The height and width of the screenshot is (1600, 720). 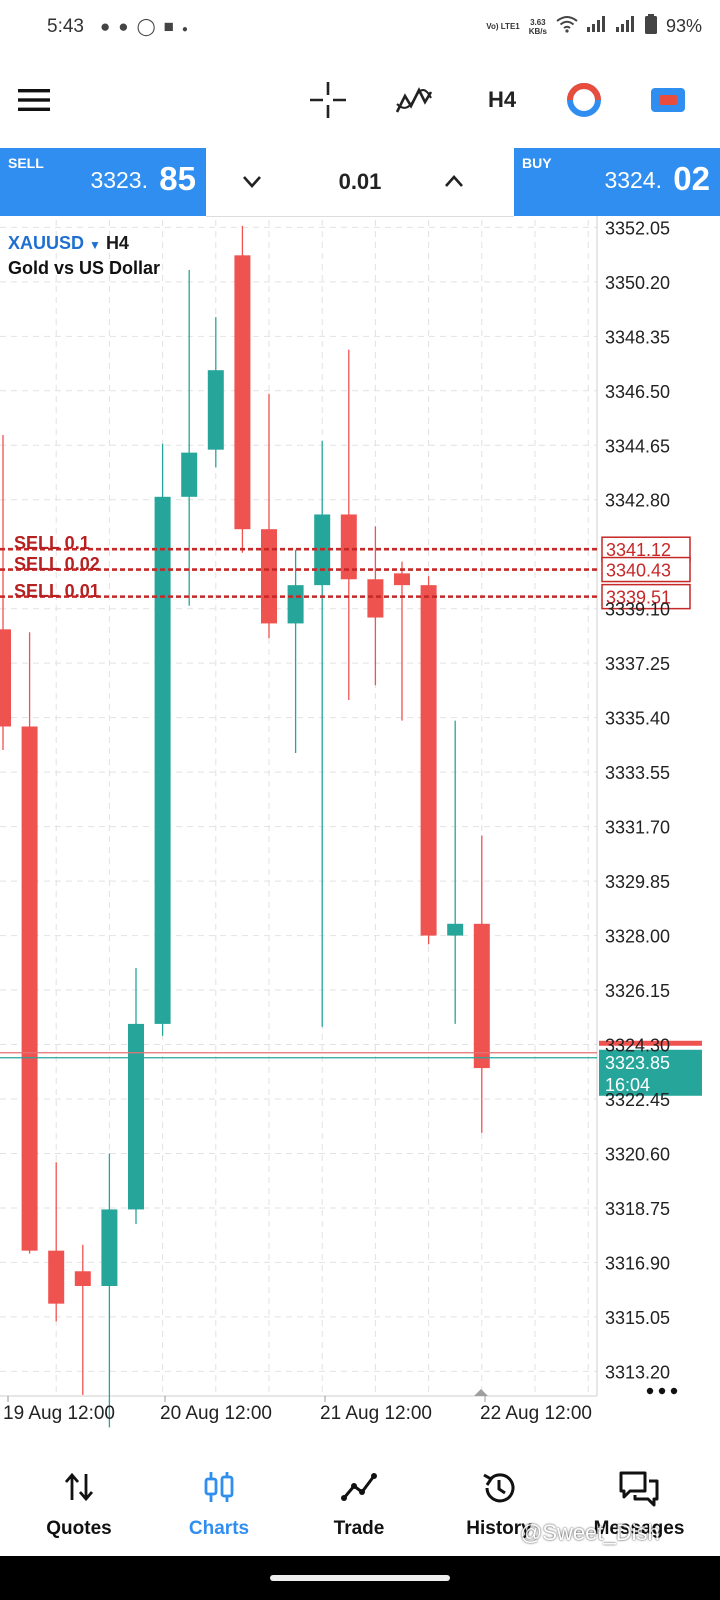 I want to click on status-right: Vo) LTE1 3.63 KB/s 93%, so click(x=594, y=26).